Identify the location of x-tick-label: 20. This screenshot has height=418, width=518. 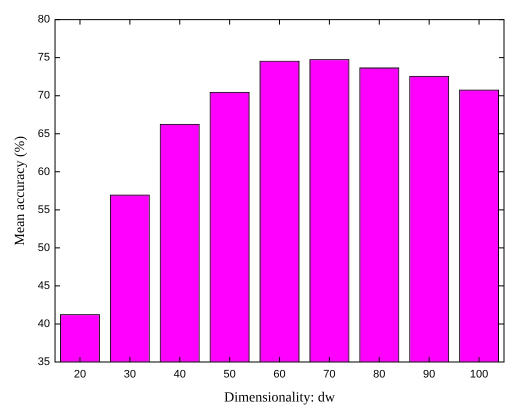
(80, 374).